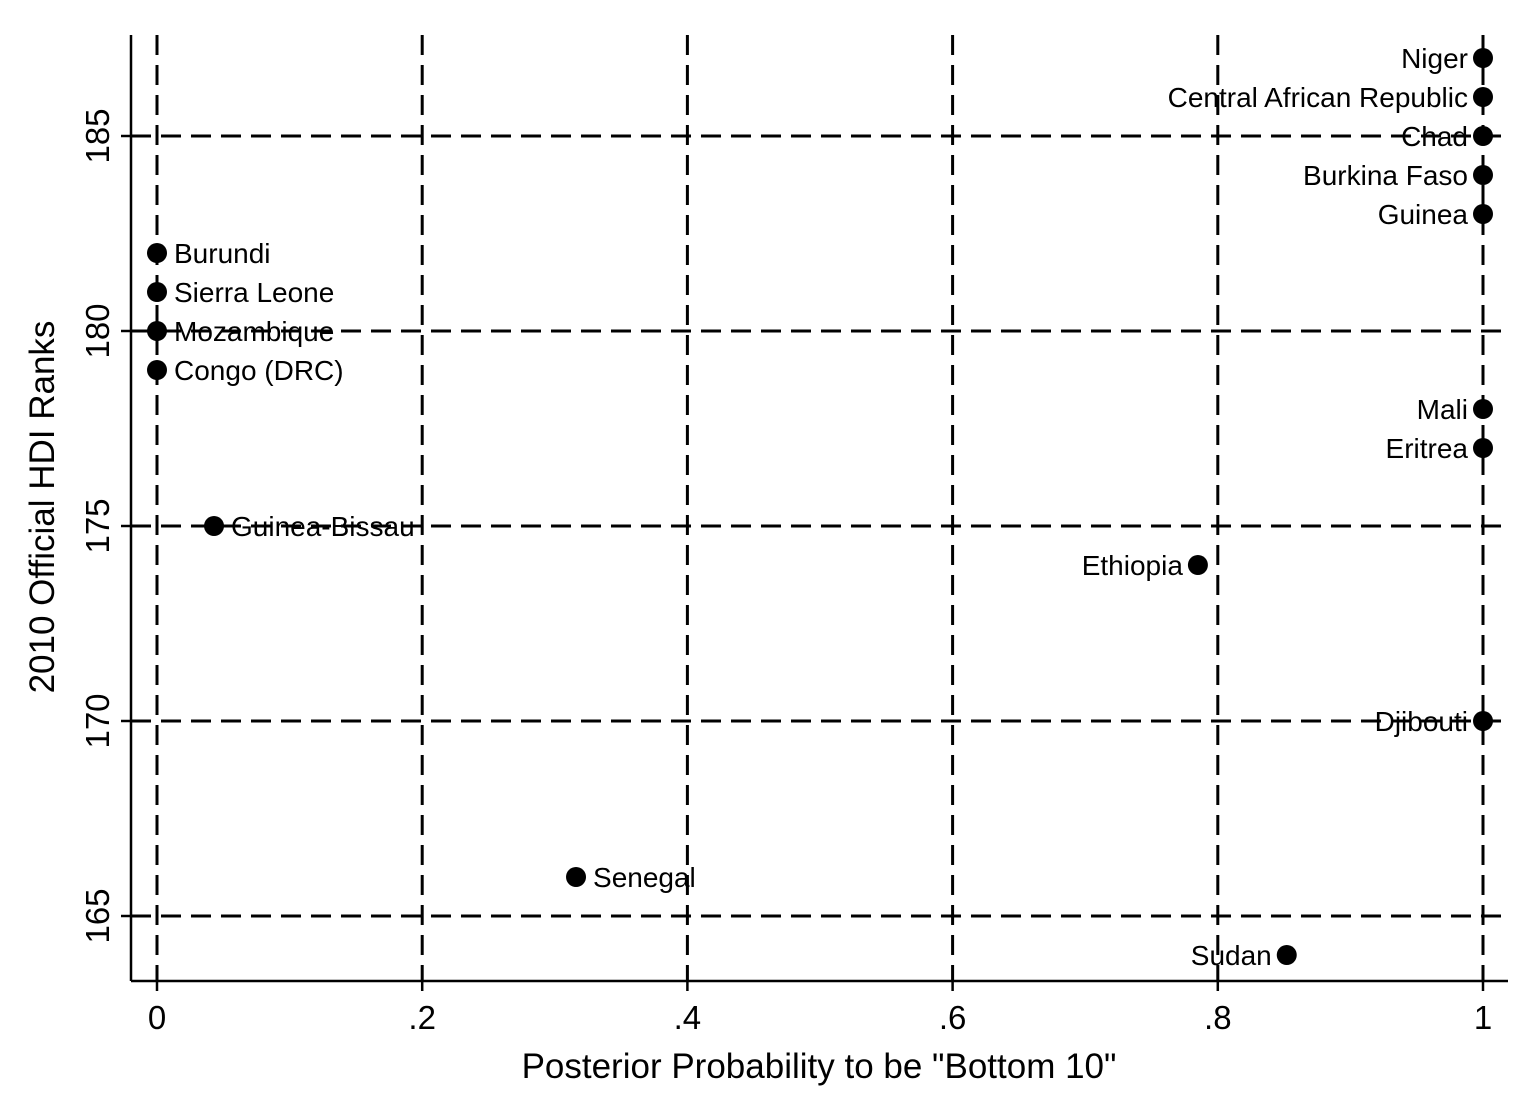  I want to click on data-point-label: Djibouti, so click(1421, 721).